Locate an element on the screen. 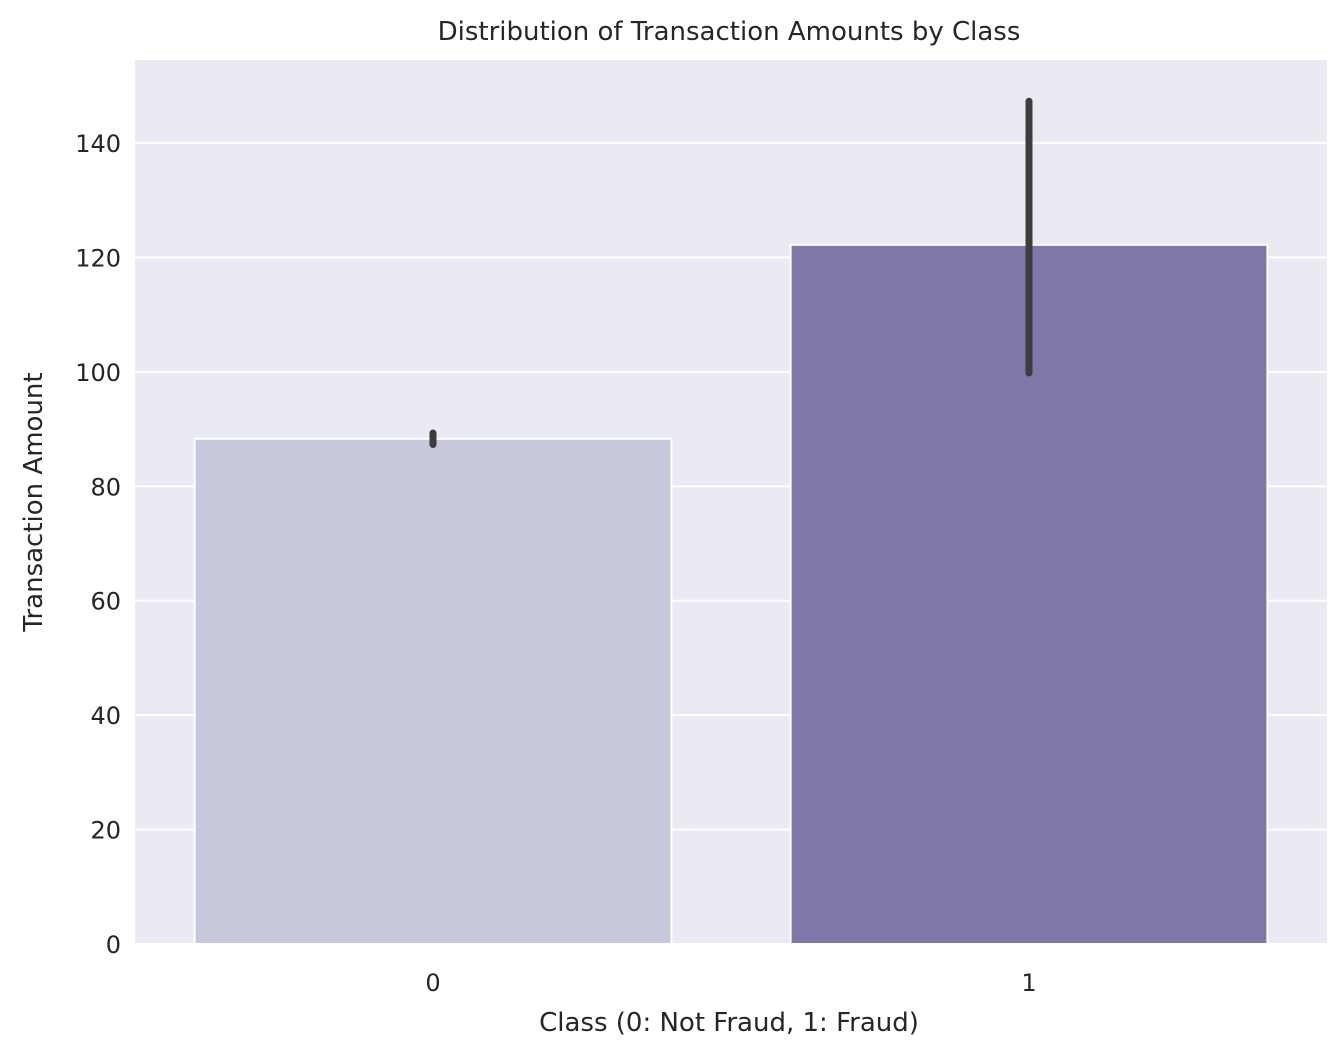  y-tick-label: 80 is located at coordinates (105, 487).